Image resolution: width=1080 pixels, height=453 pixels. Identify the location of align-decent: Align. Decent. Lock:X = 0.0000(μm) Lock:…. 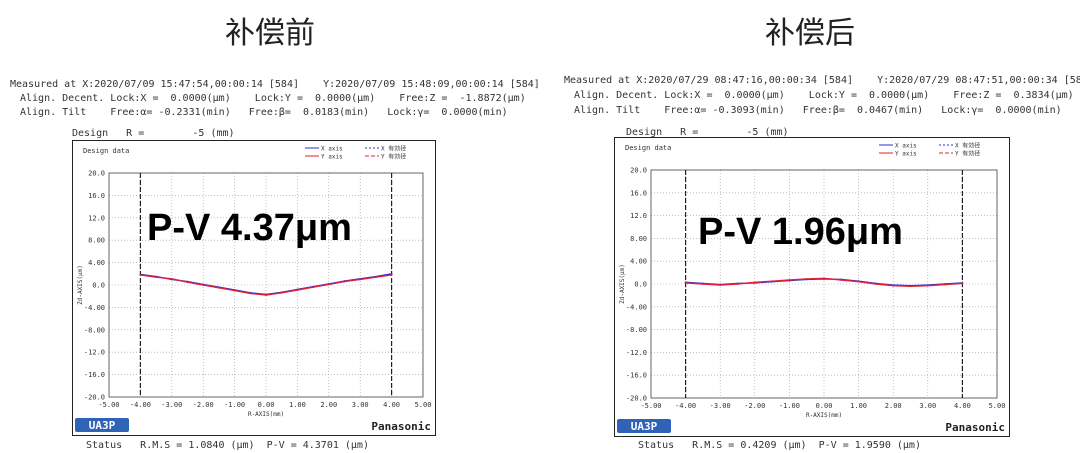
(824, 95).